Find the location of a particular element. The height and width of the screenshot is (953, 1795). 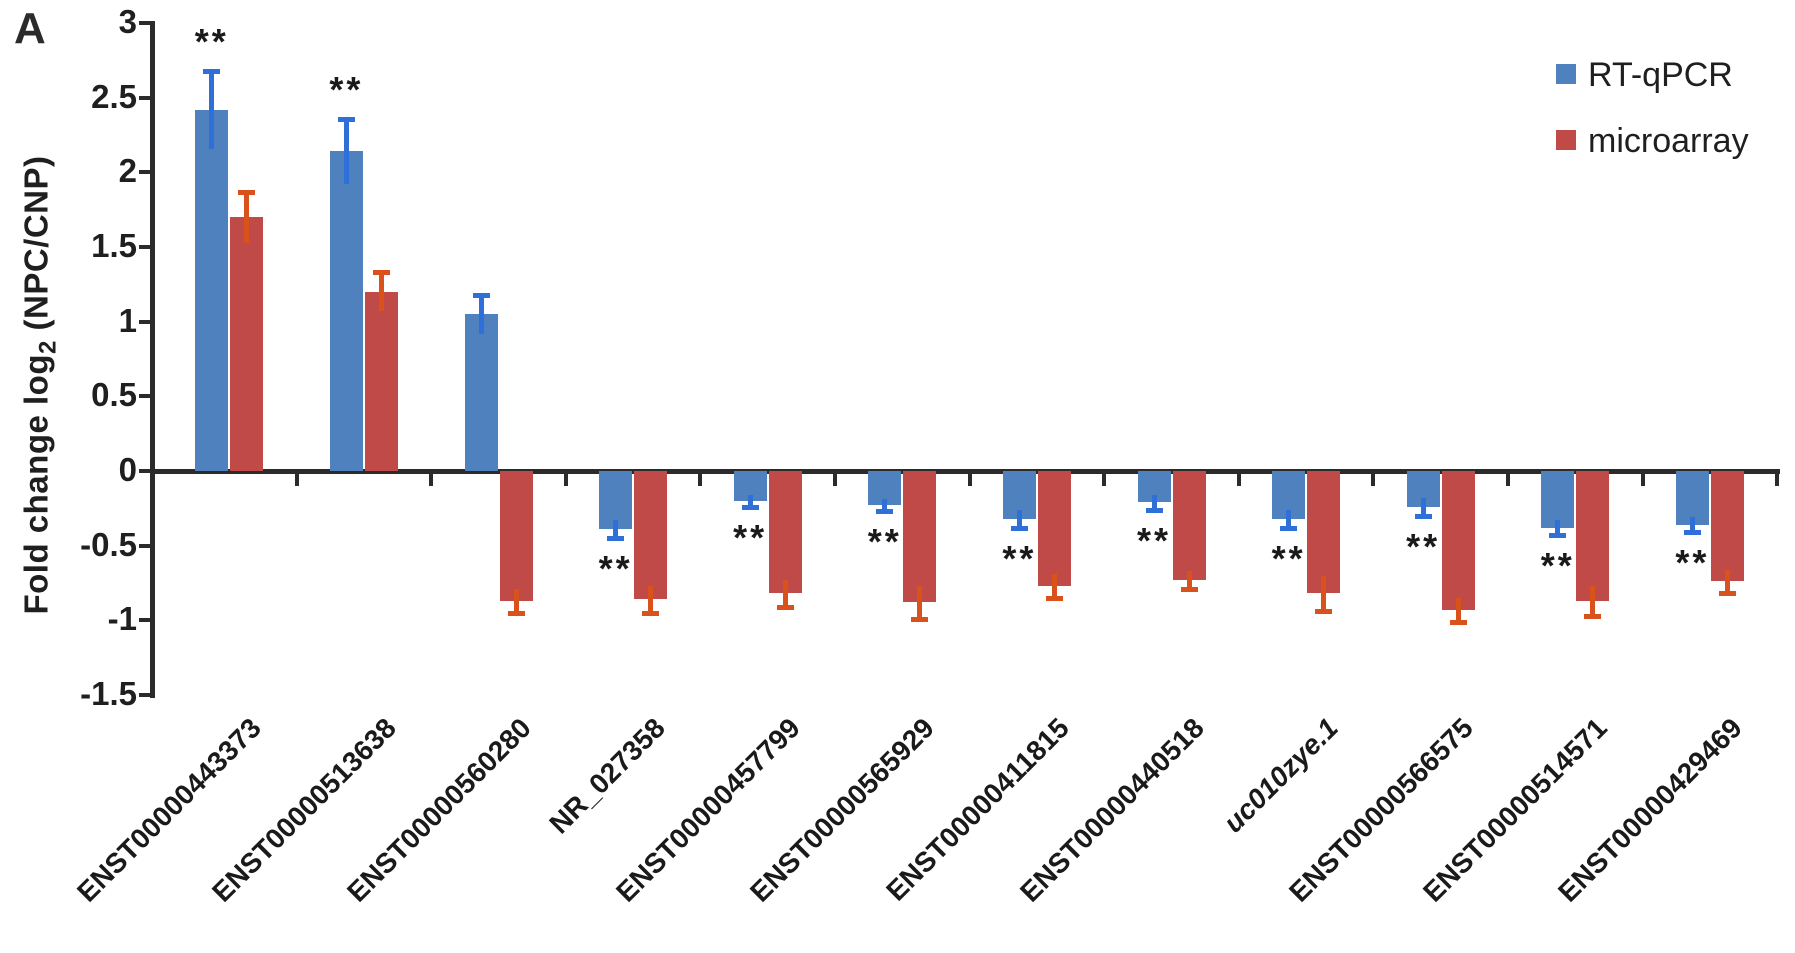

significance-marker-3: ** is located at coordinates (615, 569).